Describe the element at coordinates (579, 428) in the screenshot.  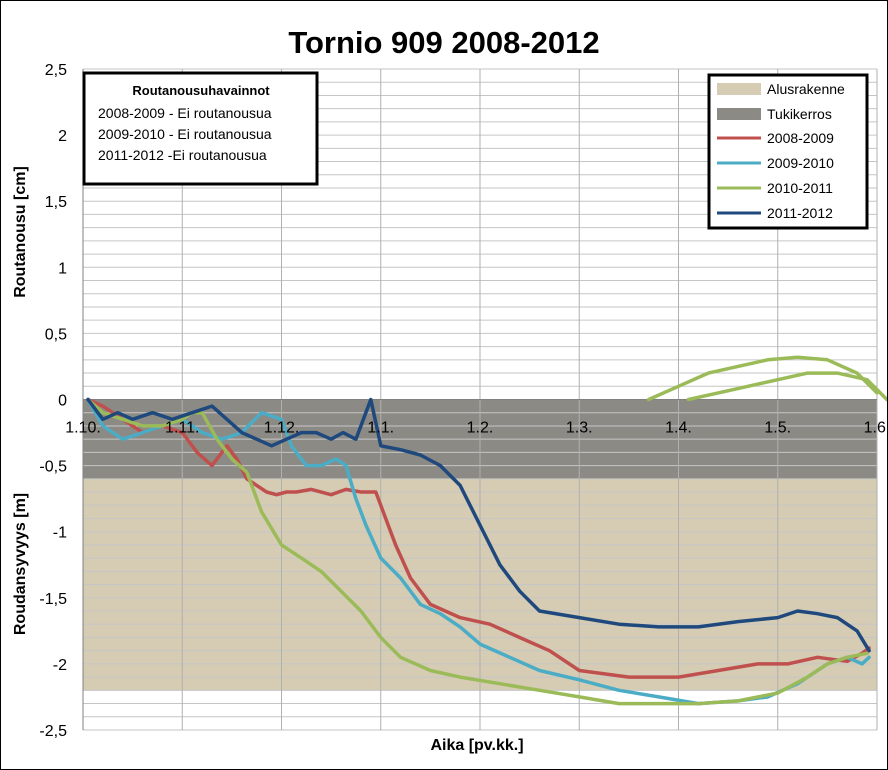
I see `x-tick-label: 1.3.` at that location.